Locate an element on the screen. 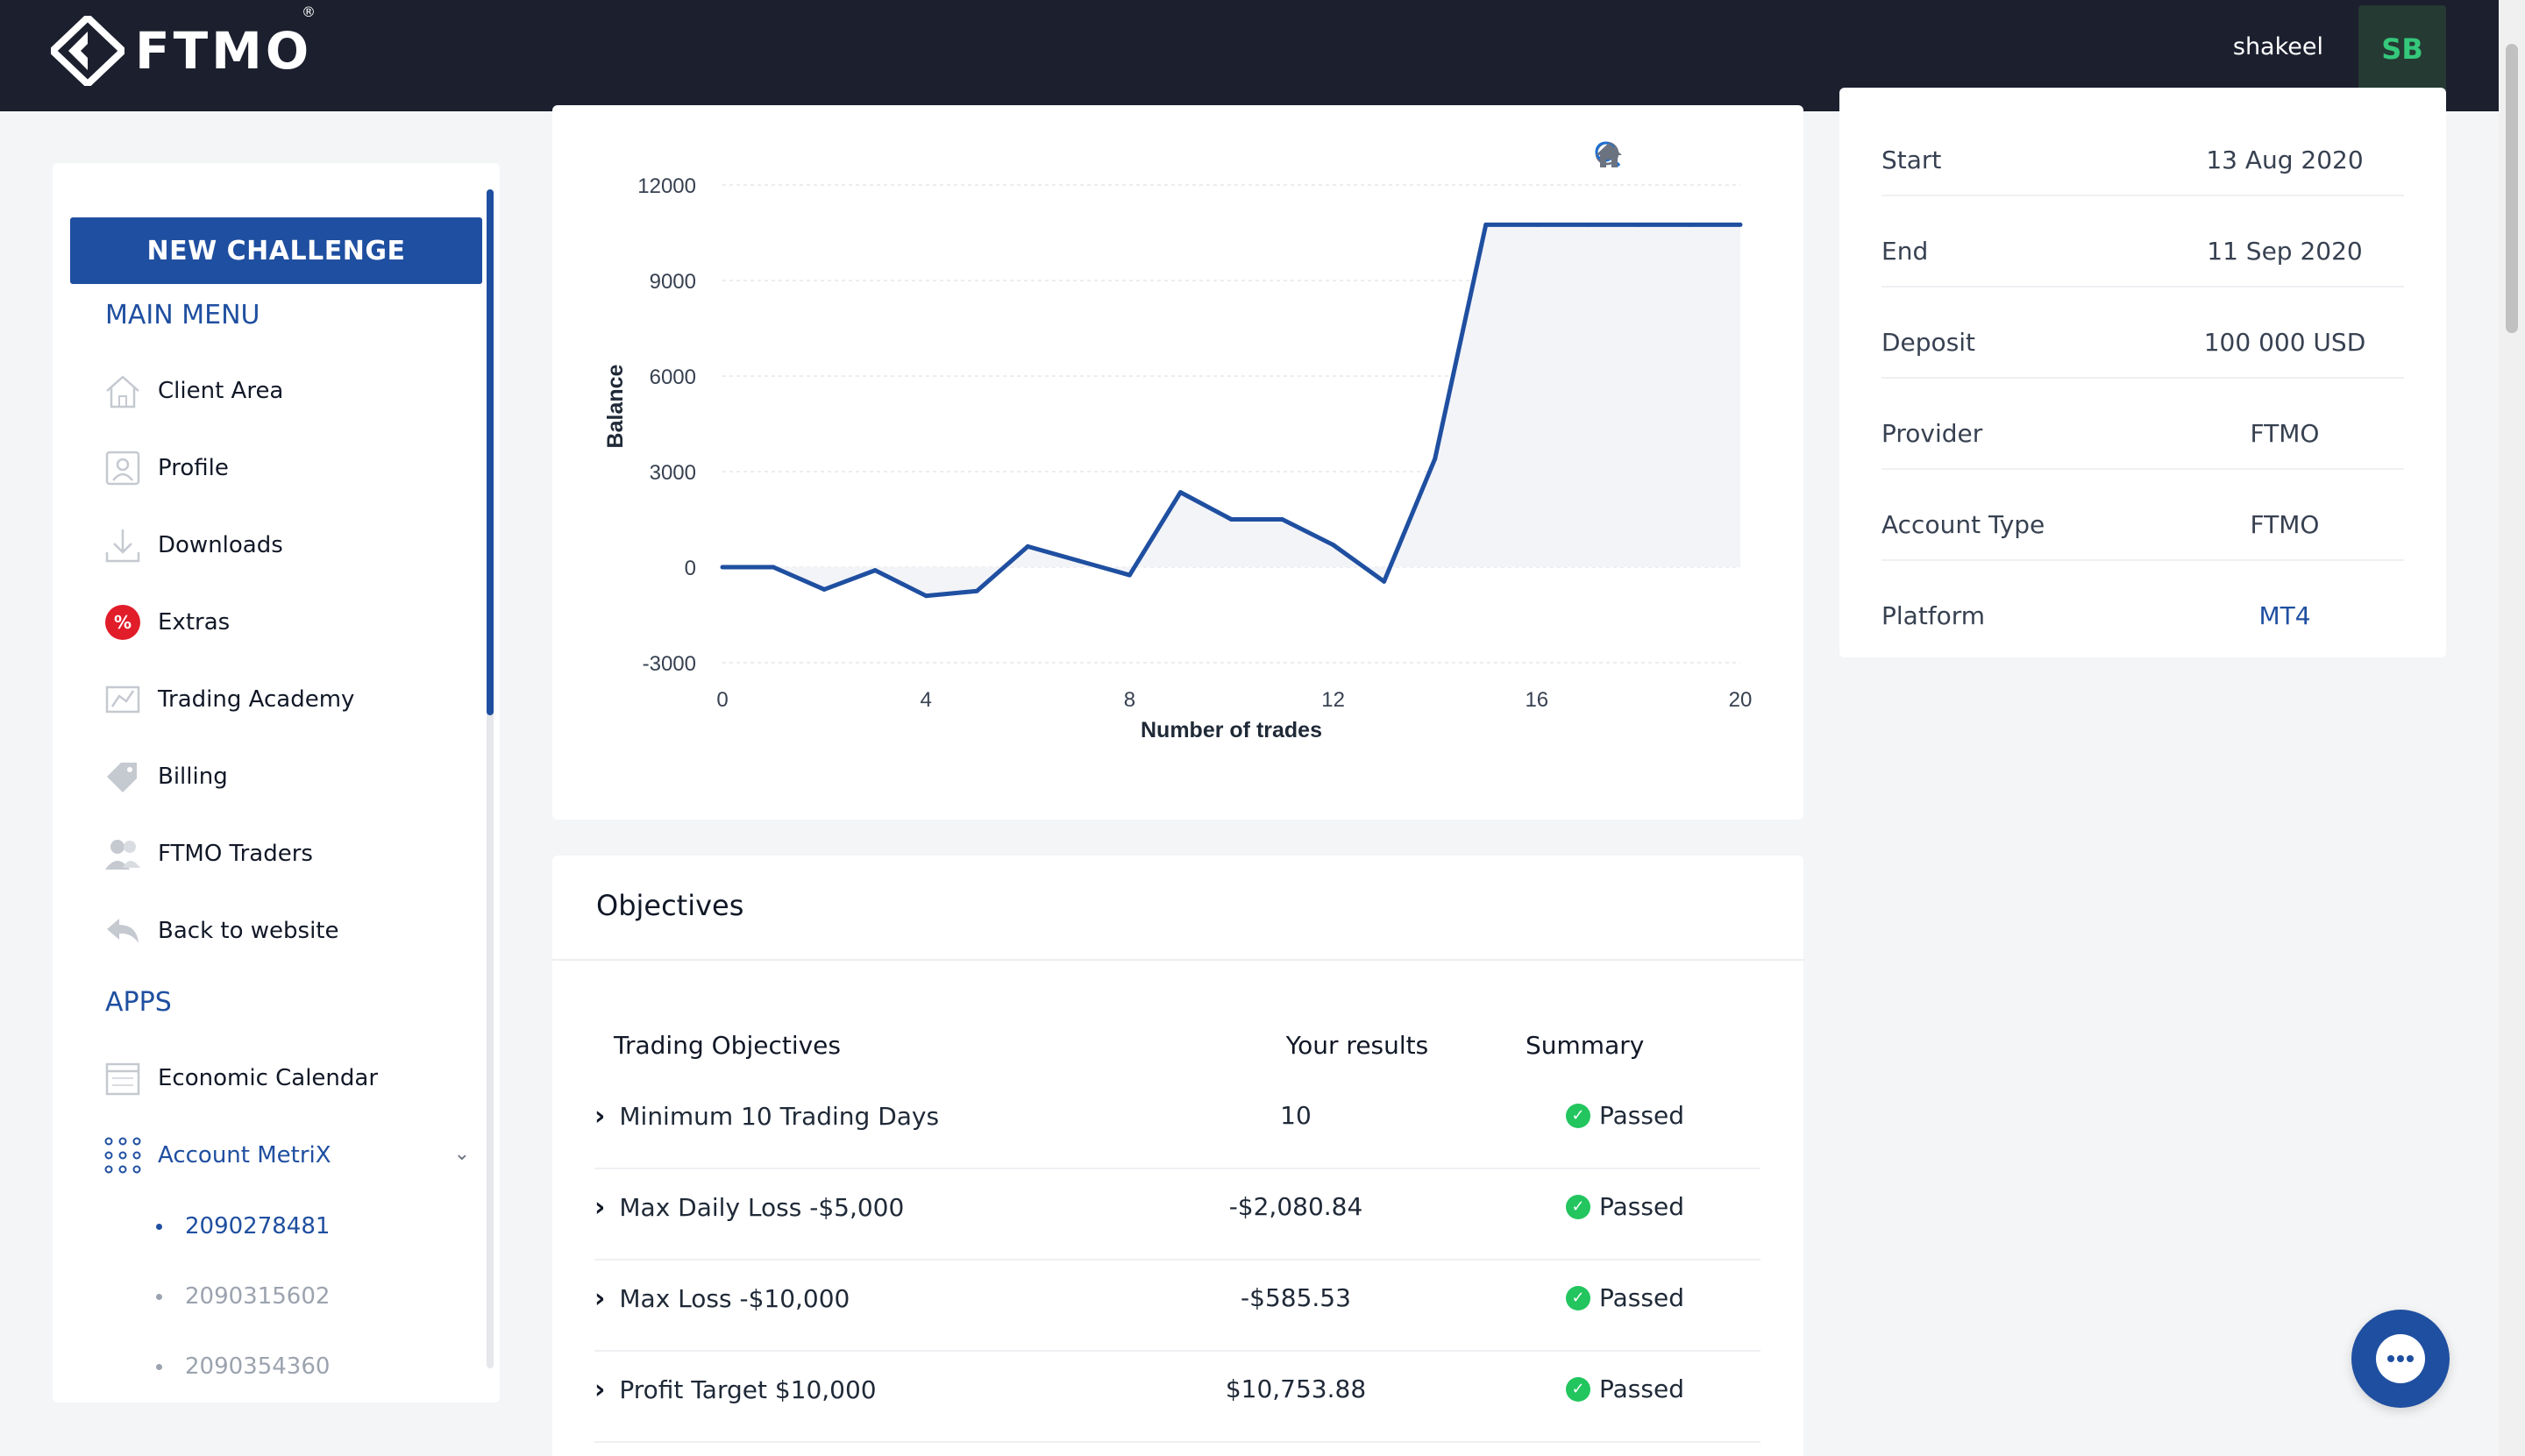  sidebar-item-account-metrix: Account MetriX ⌄ is located at coordinates (286, 1155).